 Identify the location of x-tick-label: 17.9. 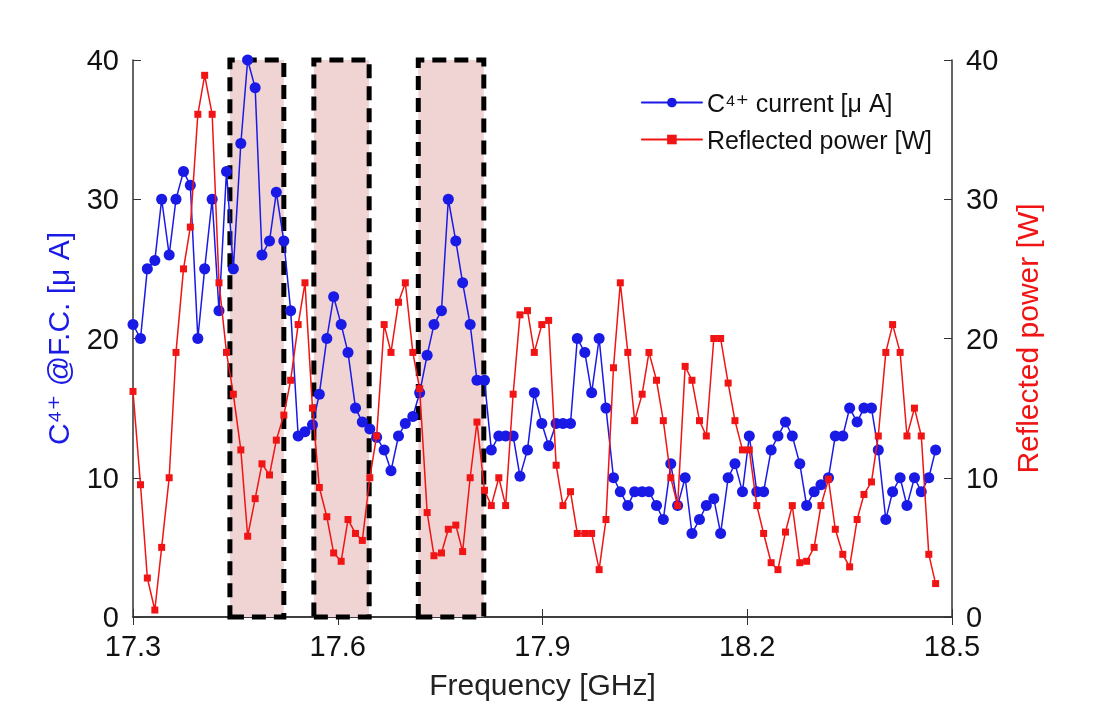
(542, 645).